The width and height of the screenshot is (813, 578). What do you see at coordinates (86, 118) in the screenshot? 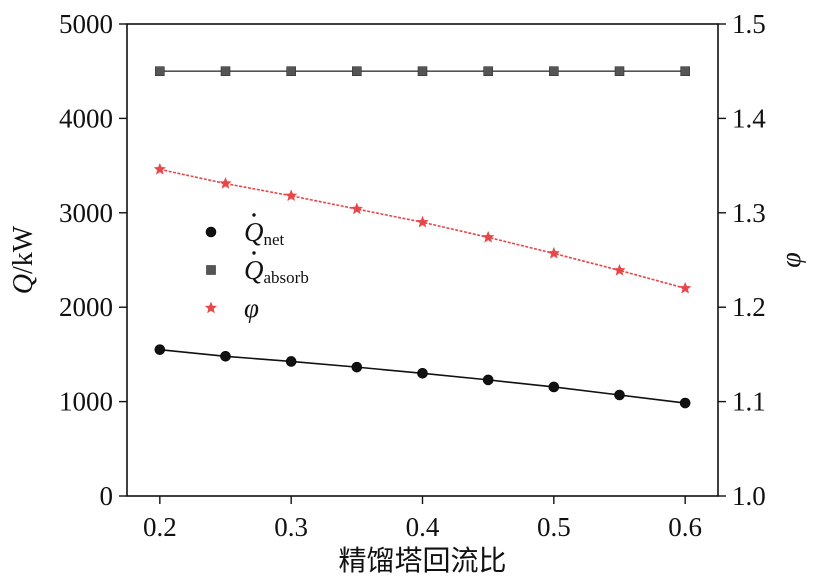
I see `y-left-tick-label: 4000` at bounding box center [86, 118].